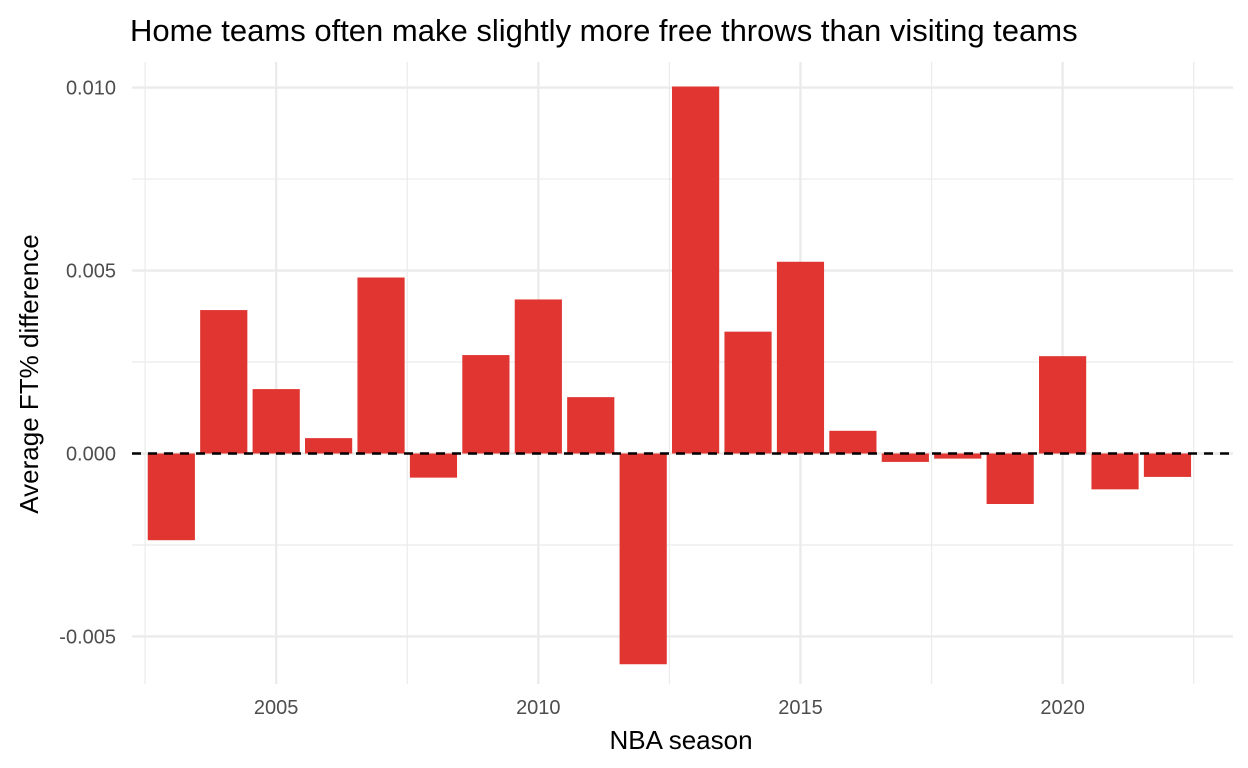  Describe the element at coordinates (87, 363) in the screenshot. I see `y-tick-labels: -0.005 0.000 0.005 0.010` at that location.